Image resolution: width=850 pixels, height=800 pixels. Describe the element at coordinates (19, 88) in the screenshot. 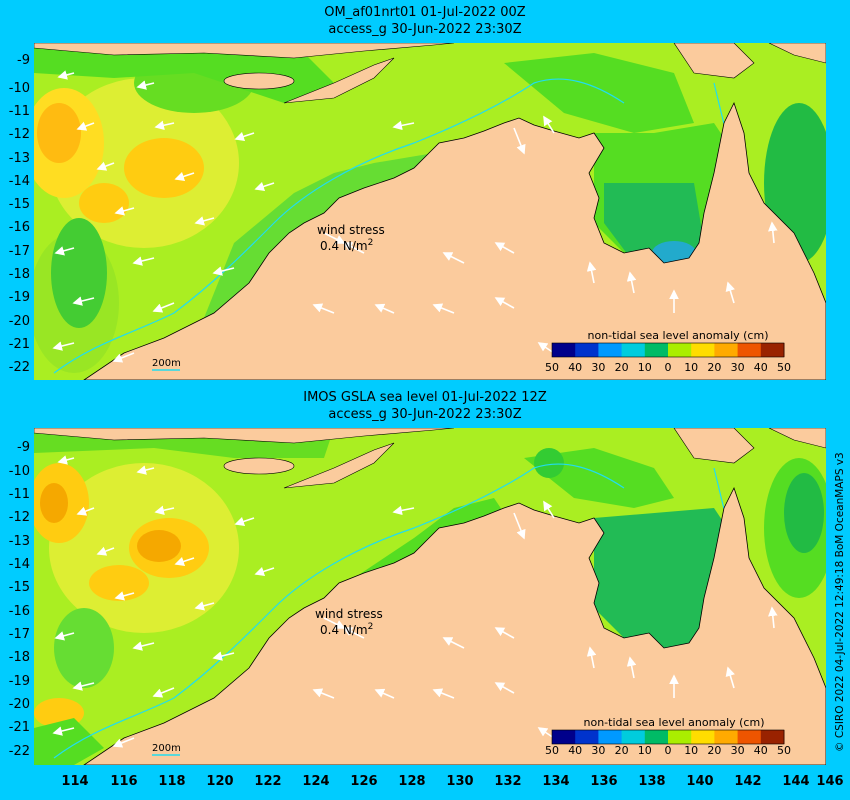

I see `lat-label: -10` at that location.